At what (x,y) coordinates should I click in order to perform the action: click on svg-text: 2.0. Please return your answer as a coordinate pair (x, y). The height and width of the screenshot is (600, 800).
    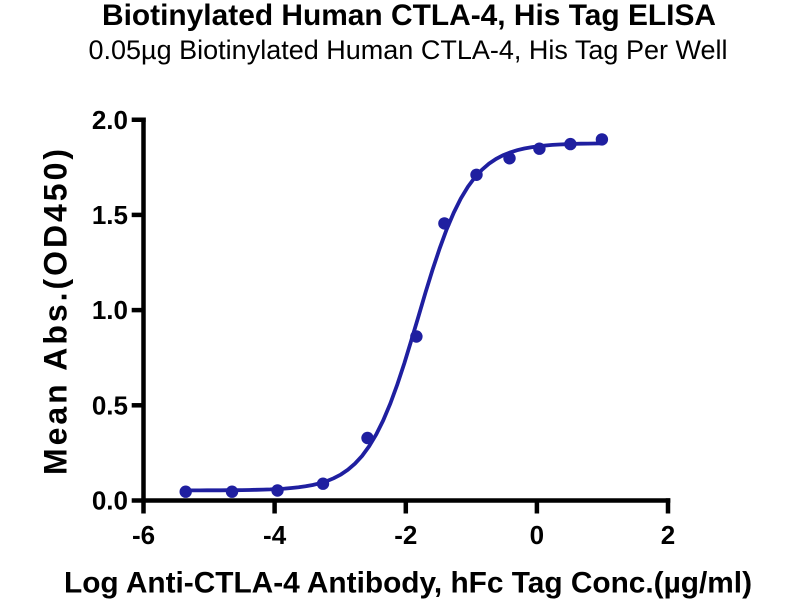
    Looking at the image, I should click on (110, 120).